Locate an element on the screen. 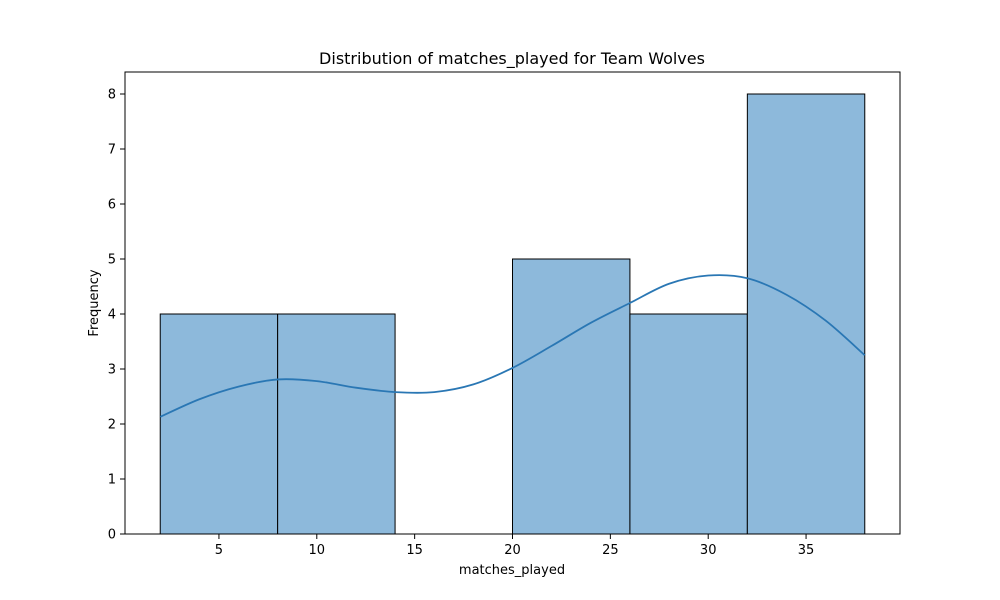 This screenshot has height=600, width=1000. y-axis-label: Frequency is located at coordinates (94, 302).